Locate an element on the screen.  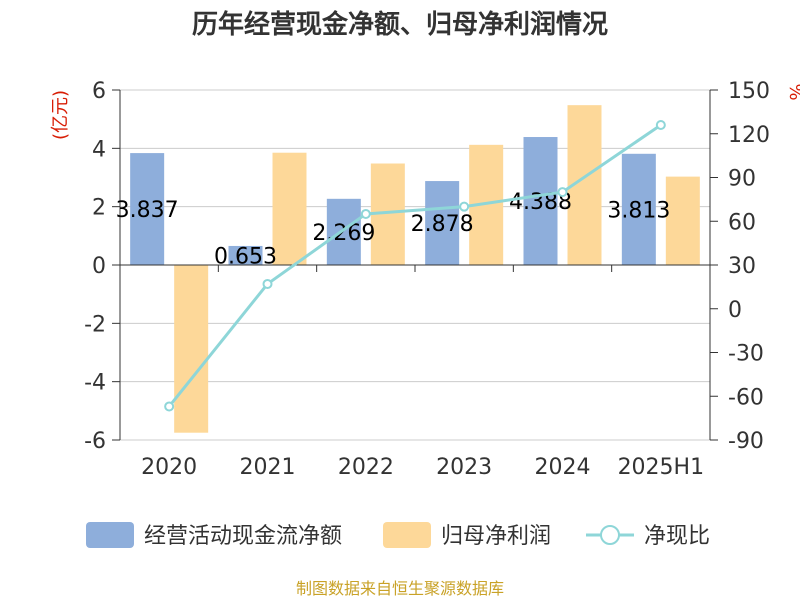
left-axis-tick-label: -2 is located at coordinates (95, 324).